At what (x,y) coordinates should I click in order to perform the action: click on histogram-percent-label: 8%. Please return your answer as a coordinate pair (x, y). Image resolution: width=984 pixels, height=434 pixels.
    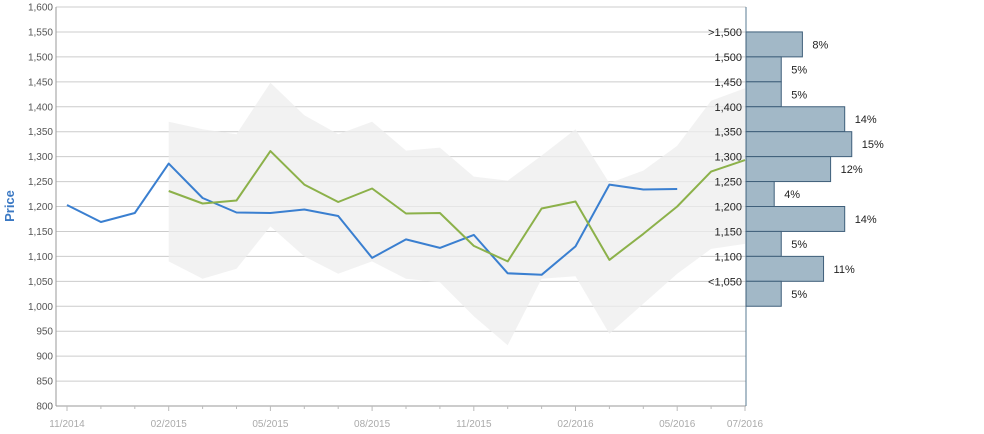
    Looking at the image, I should click on (820, 45).